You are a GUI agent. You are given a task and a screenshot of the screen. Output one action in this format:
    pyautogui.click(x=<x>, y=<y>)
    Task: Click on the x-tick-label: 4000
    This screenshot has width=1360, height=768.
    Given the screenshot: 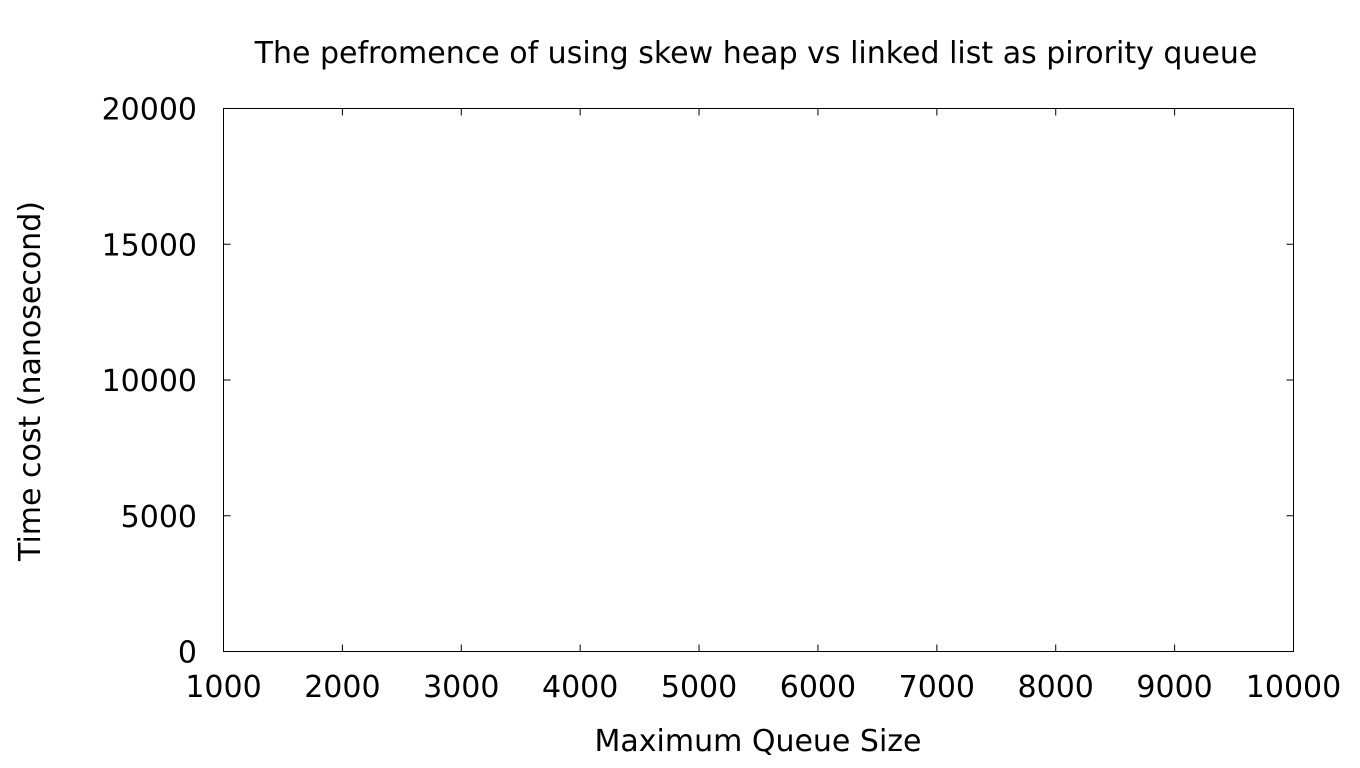 What is the action you would take?
    pyautogui.click(x=580, y=687)
    